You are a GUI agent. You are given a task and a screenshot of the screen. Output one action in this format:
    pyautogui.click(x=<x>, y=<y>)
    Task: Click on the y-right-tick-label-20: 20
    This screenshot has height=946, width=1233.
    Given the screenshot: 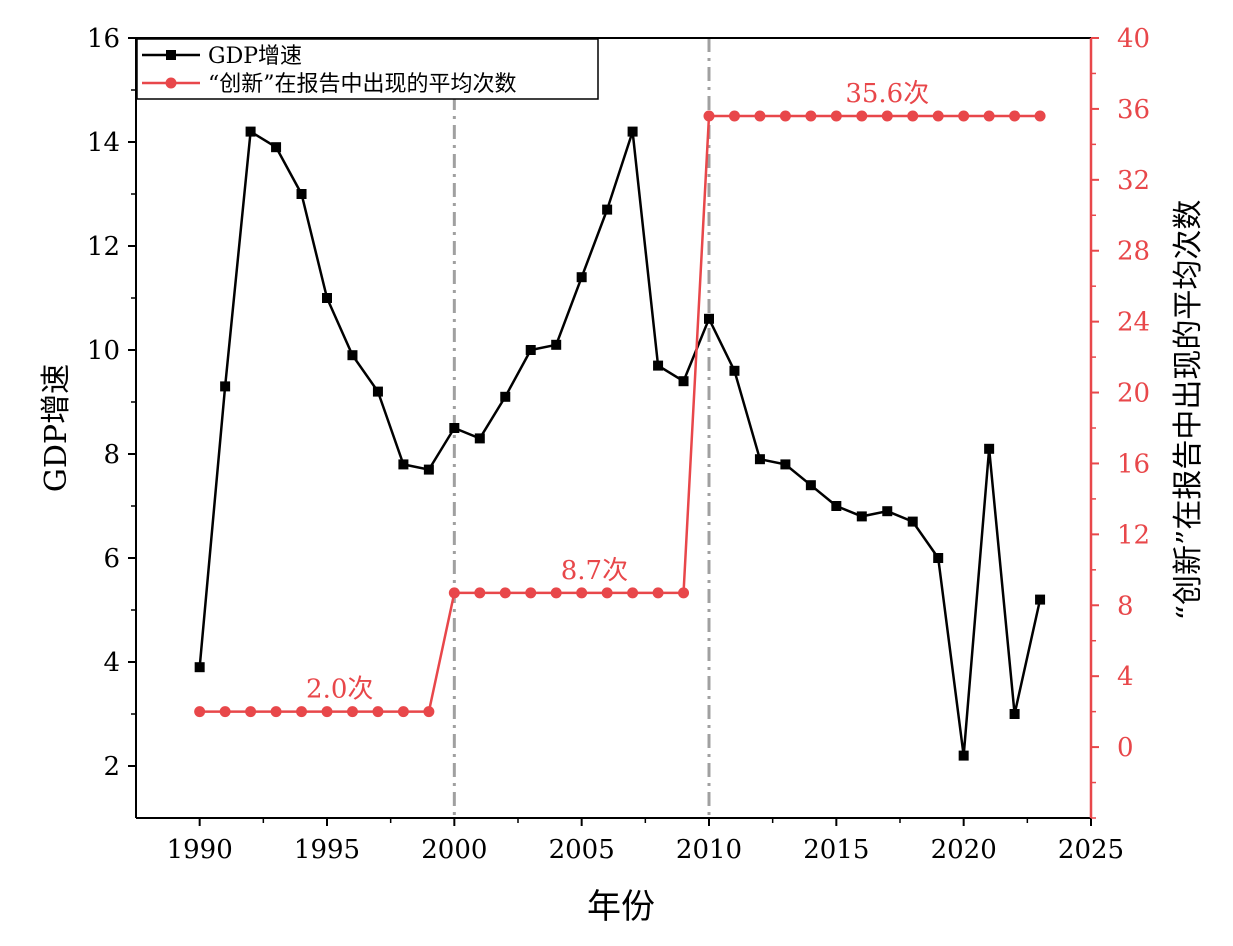 What is the action you would take?
    pyautogui.click(x=1133, y=394)
    